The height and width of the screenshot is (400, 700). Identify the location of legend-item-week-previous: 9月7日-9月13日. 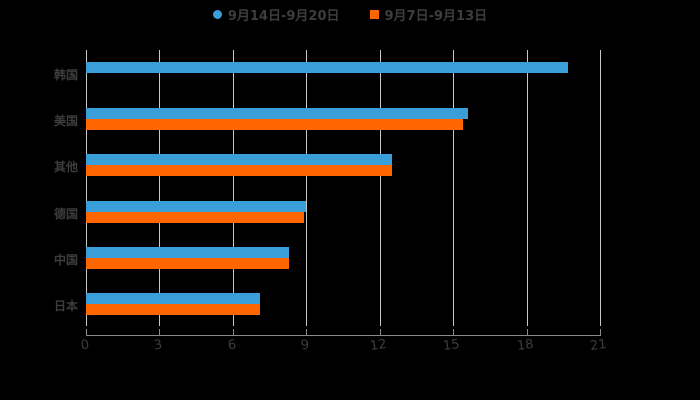
(428, 14).